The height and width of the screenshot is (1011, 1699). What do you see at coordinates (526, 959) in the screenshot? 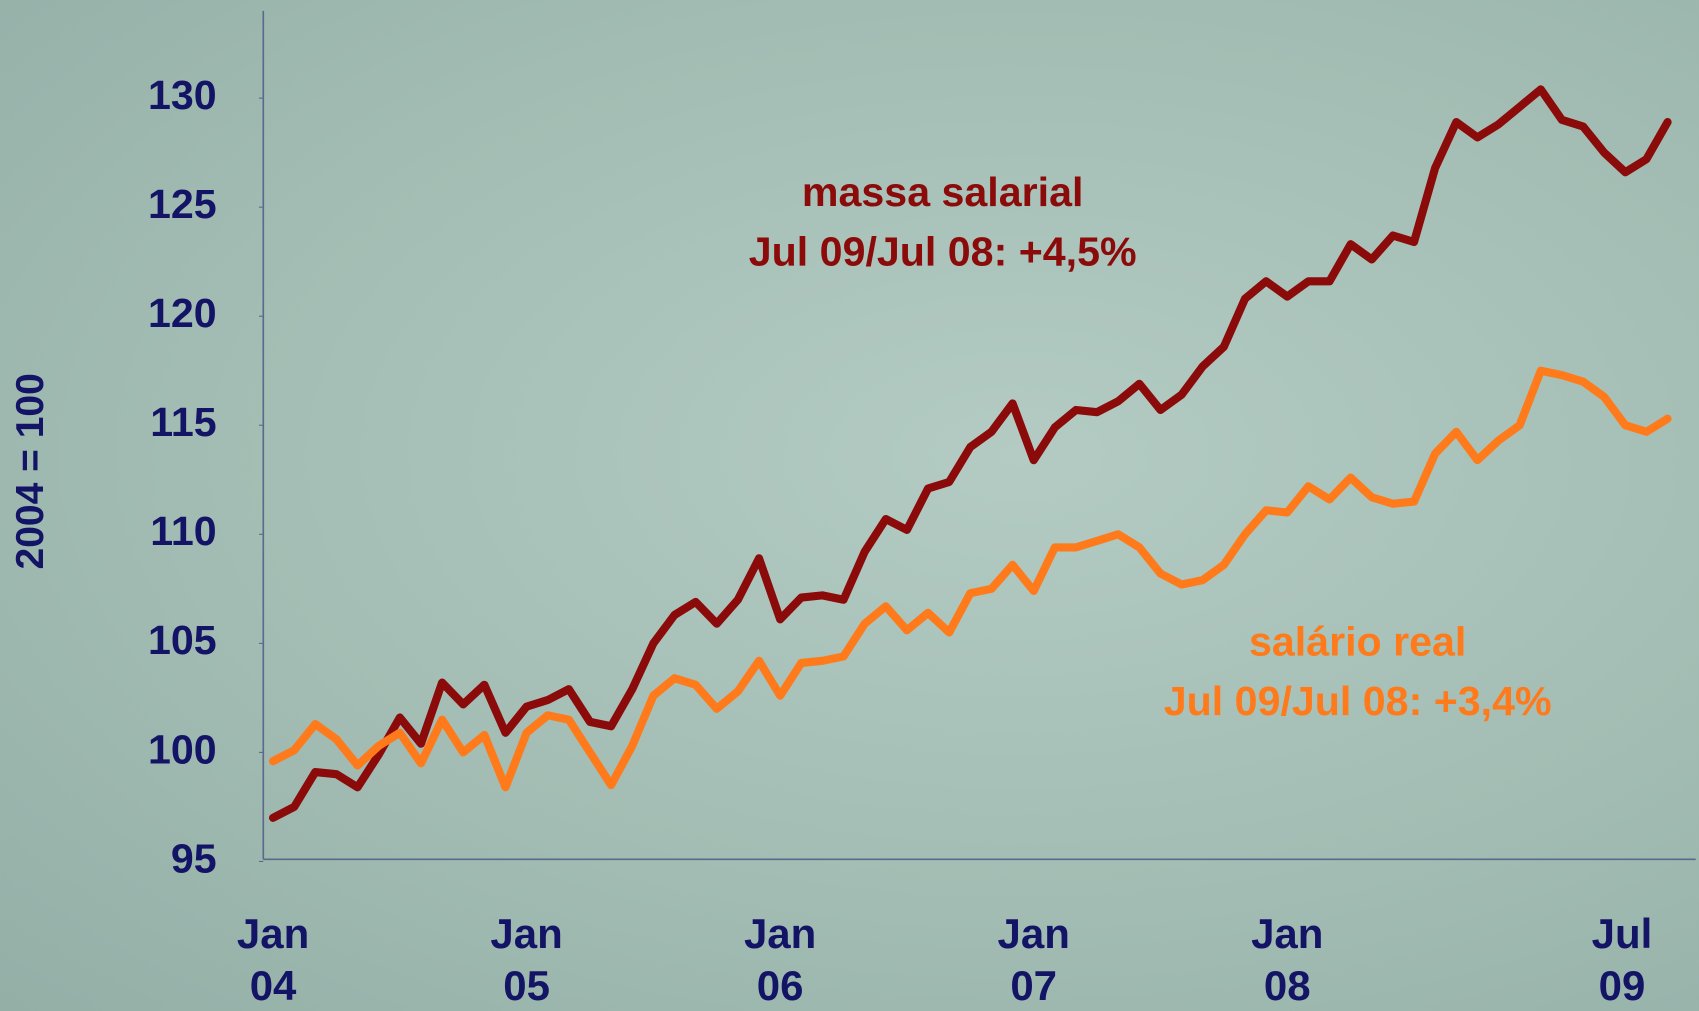
I see `x-tick-label: Jan 05` at bounding box center [526, 959].